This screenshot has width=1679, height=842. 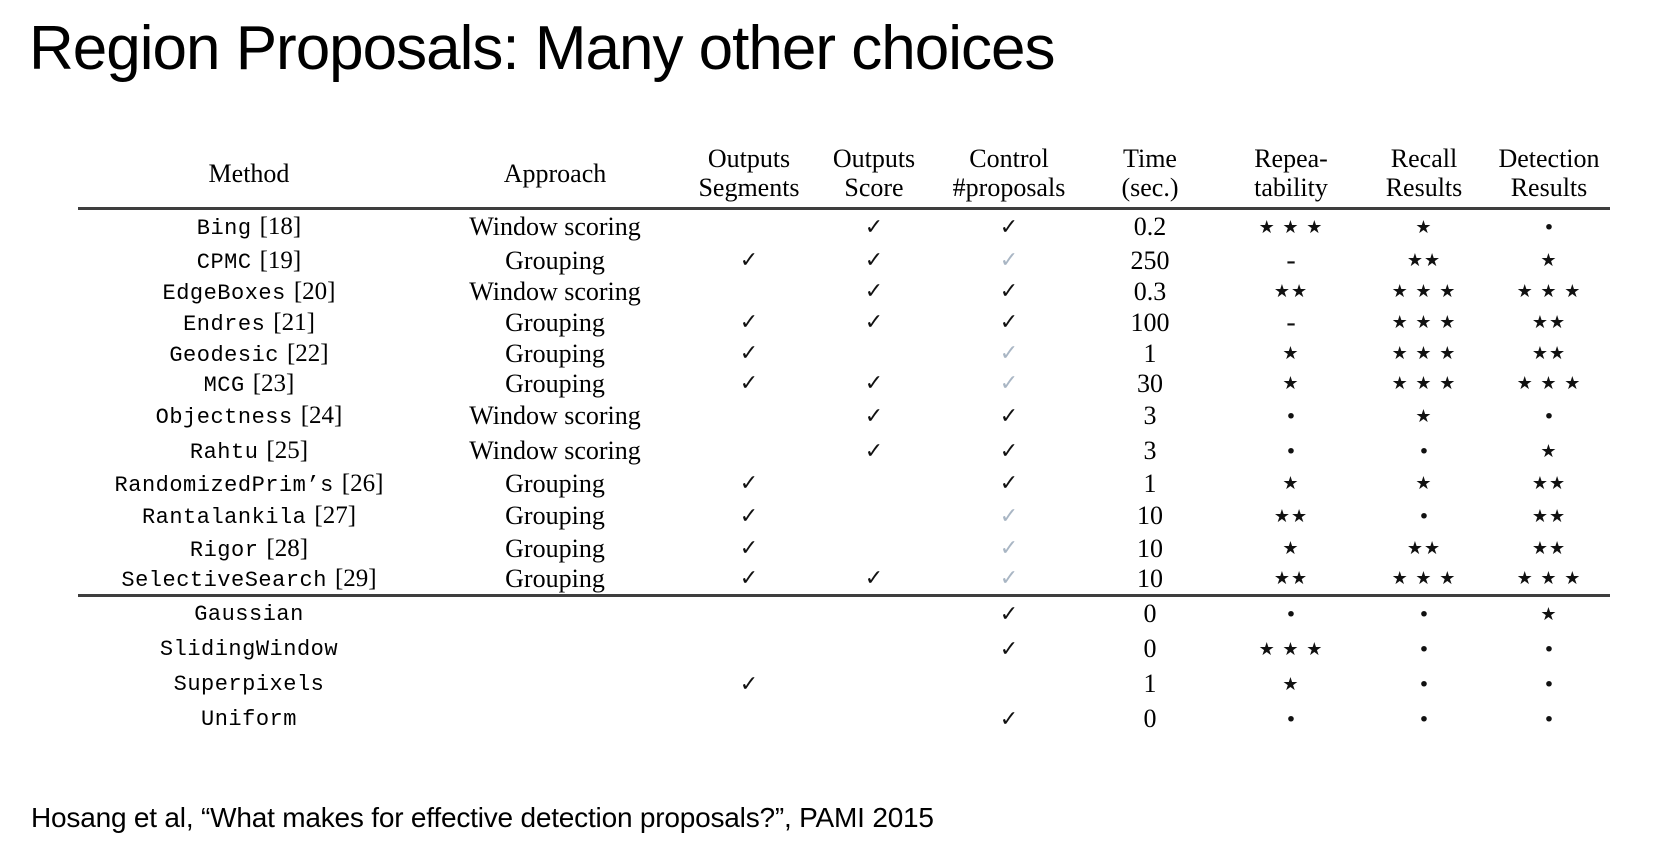 I want to click on table-row: CPMC [19] Grouping ✓ ✓ ✓ 250- ★★ ★, so click(x=844, y=261).